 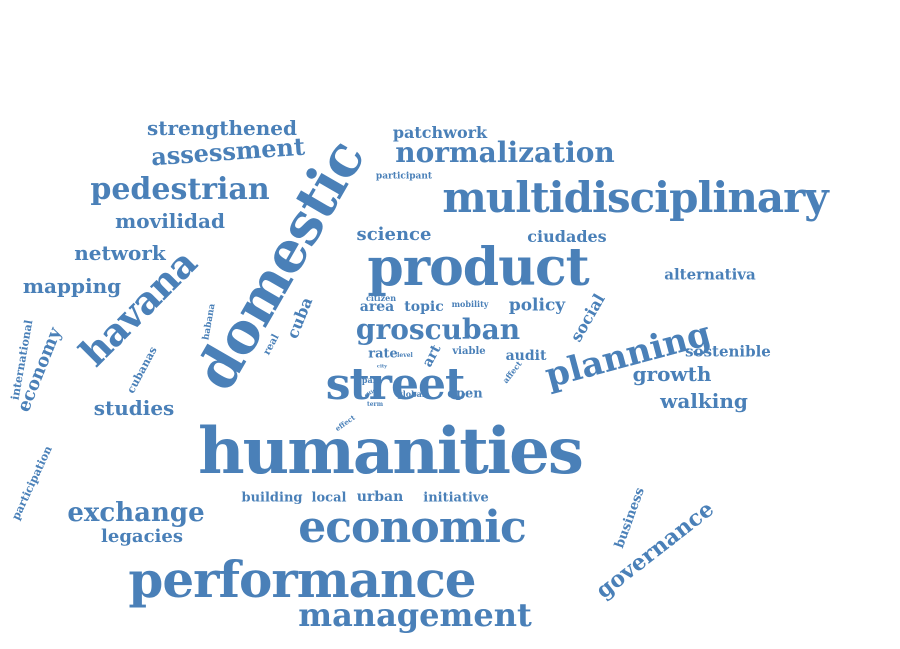 I want to click on word-citizen: citizen, so click(x=381, y=298).